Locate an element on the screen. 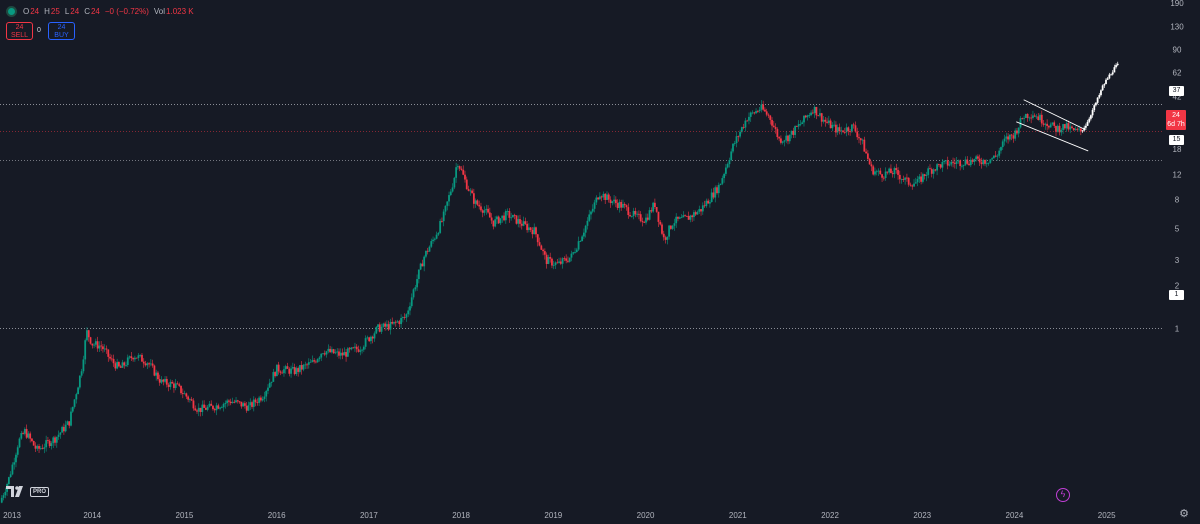 This screenshot has height=524, width=1200. buy-label: BUY is located at coordinates (61, 35).